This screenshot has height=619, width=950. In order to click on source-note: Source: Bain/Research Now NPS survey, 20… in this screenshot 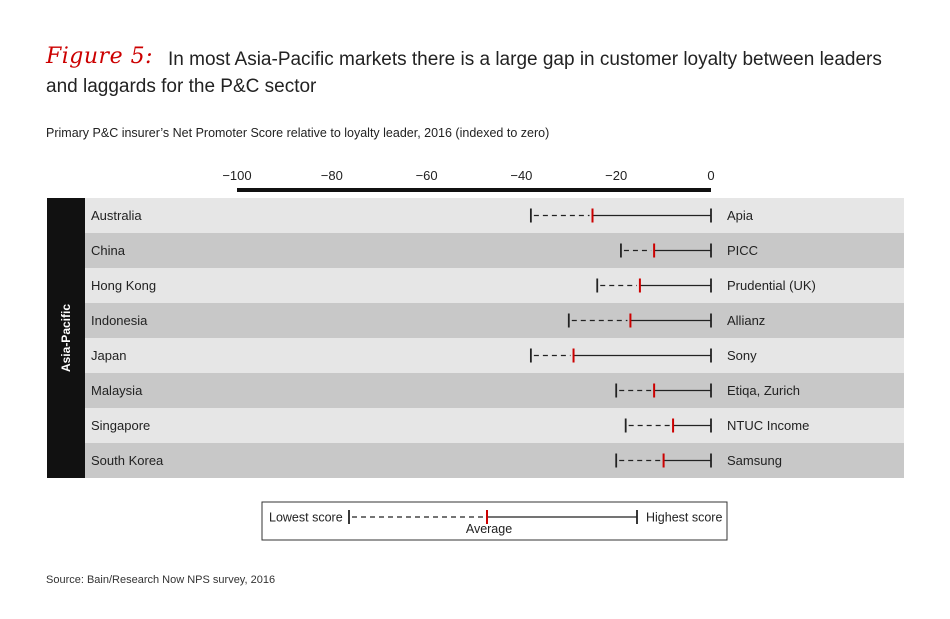, I will do `click(161, 580)`.